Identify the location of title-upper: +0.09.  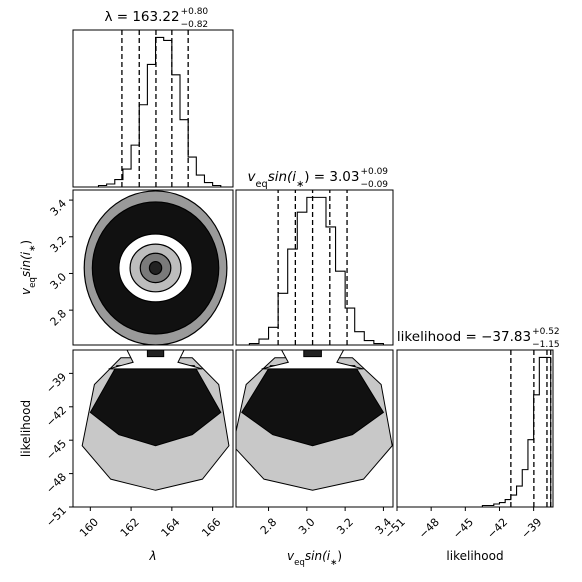
(374, 172).